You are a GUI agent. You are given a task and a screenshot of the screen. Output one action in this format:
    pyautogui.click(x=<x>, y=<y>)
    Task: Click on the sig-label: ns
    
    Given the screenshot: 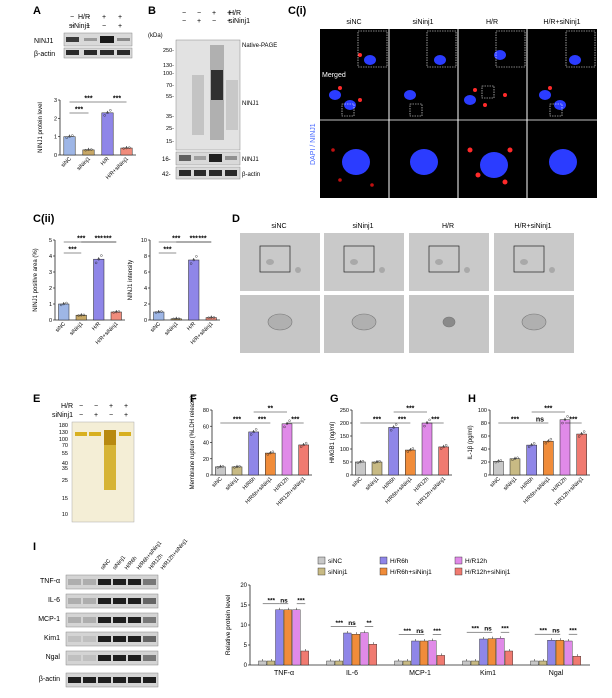 What is the action you would take?
    pyautogui.click(x=420, y=631)
    